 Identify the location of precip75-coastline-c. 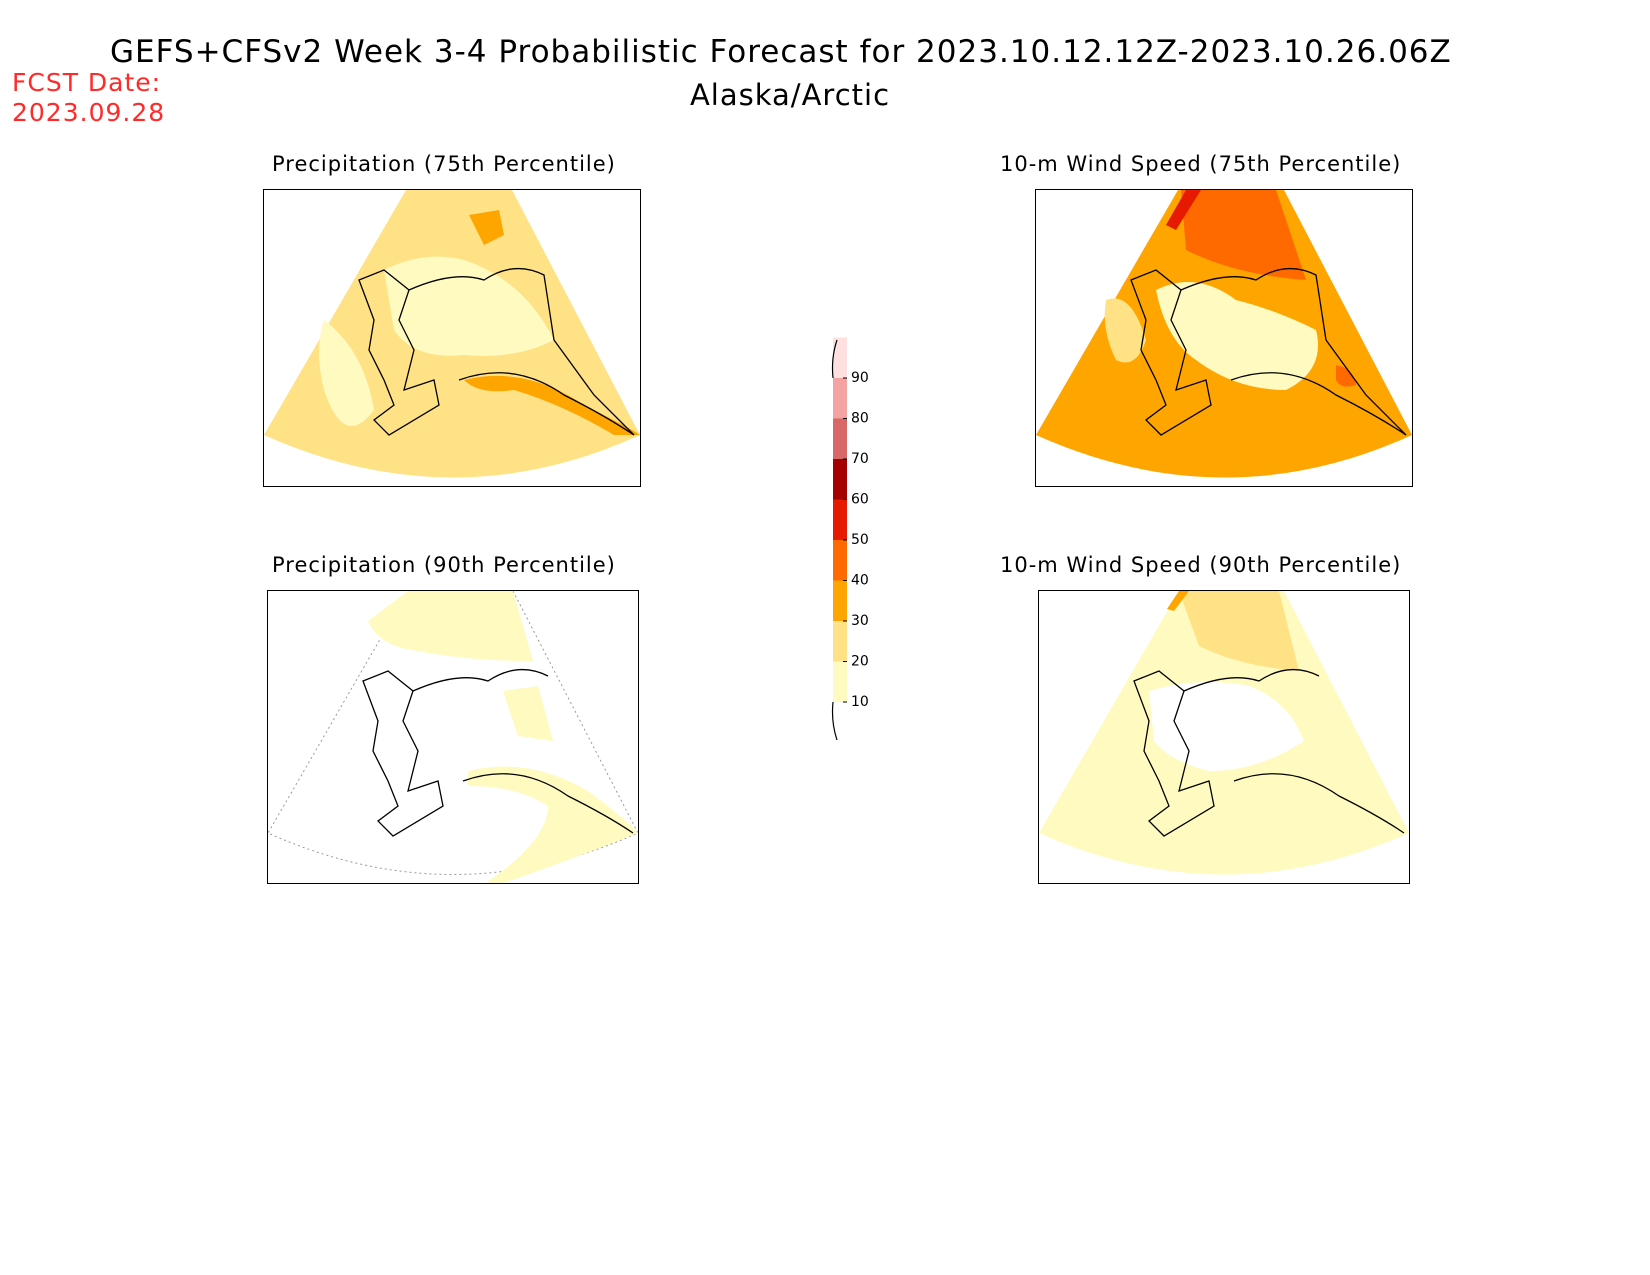
(546, 404).